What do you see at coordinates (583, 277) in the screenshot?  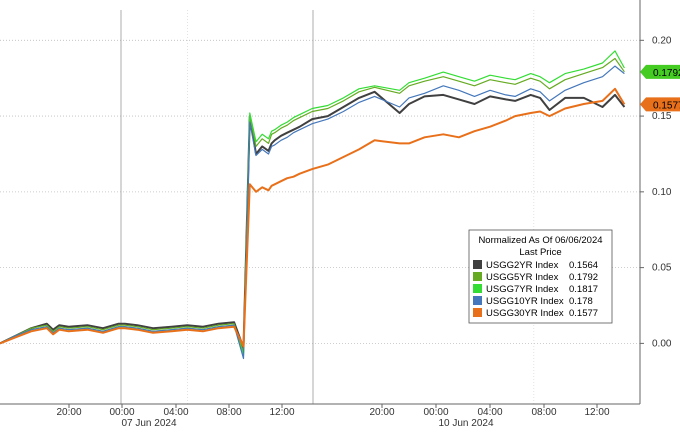 I see `legend-value: 0.1792` at bounding box center [583, 277].